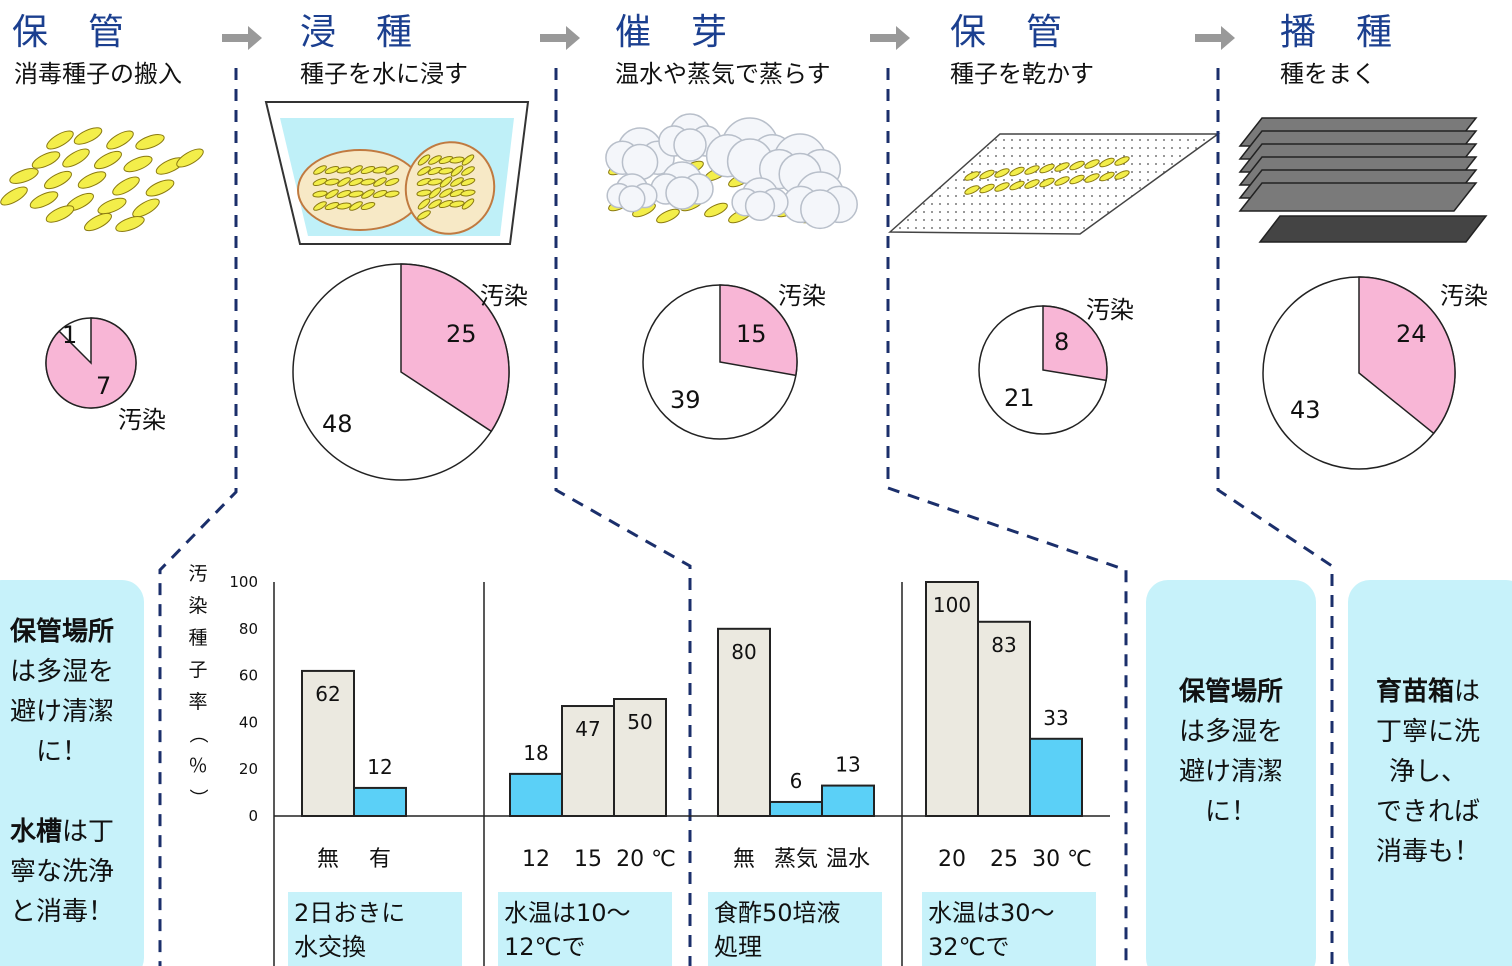 The image size is (1512, 966). Describe the element at coordinates (1061, 342) in the screenshot. I see `pie-4-contaminated-value: 8` at that location.